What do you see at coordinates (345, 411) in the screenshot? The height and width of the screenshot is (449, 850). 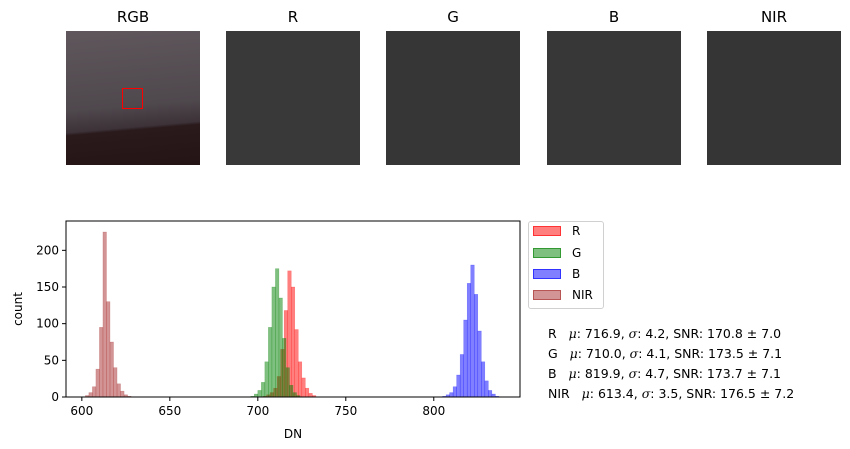 I see `x-tick-label: 750` at bounding box center [345, 411].